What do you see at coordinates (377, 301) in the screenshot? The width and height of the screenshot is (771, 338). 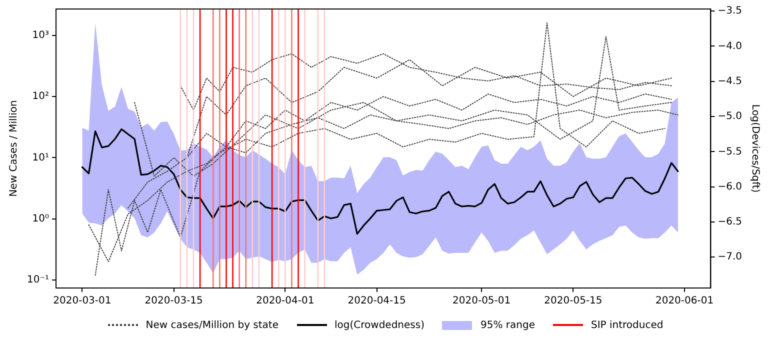 I see `x-tick-label: 2020-04-15` at bounding box center [377, 301].